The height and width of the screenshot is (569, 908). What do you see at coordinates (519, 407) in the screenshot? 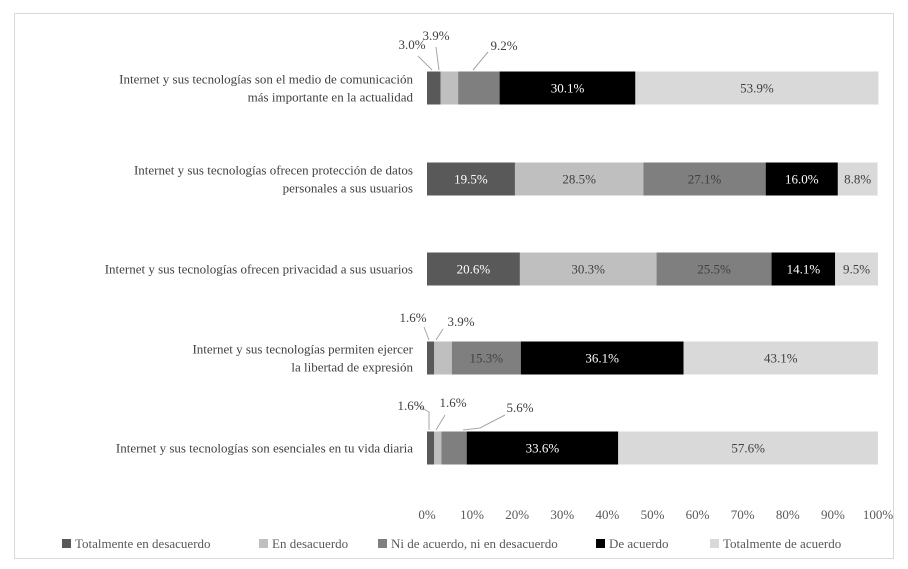
I see `data-label: 5.6%` at bounding box center [519, 407].